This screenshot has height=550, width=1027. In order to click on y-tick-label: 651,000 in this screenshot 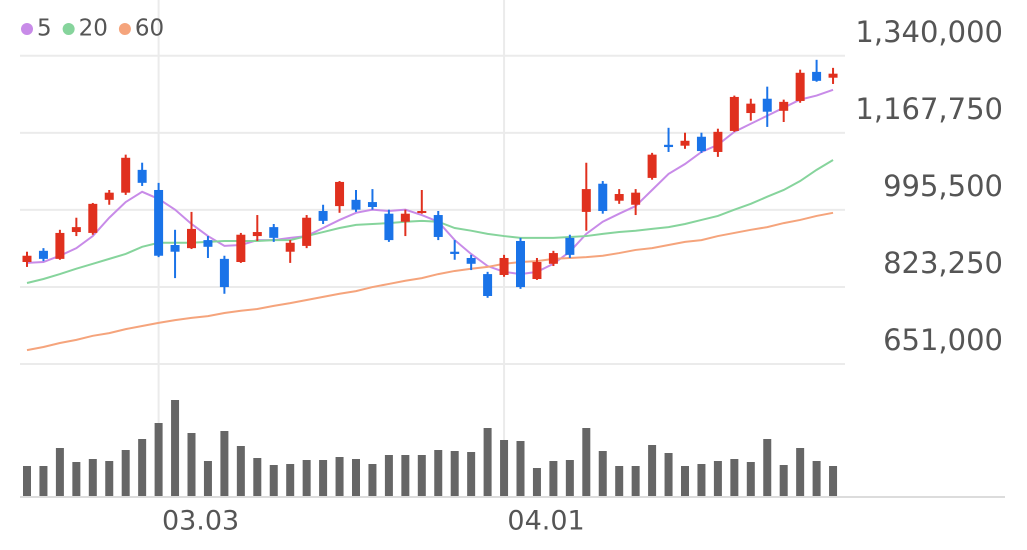, I will do `click(943, 340)`.